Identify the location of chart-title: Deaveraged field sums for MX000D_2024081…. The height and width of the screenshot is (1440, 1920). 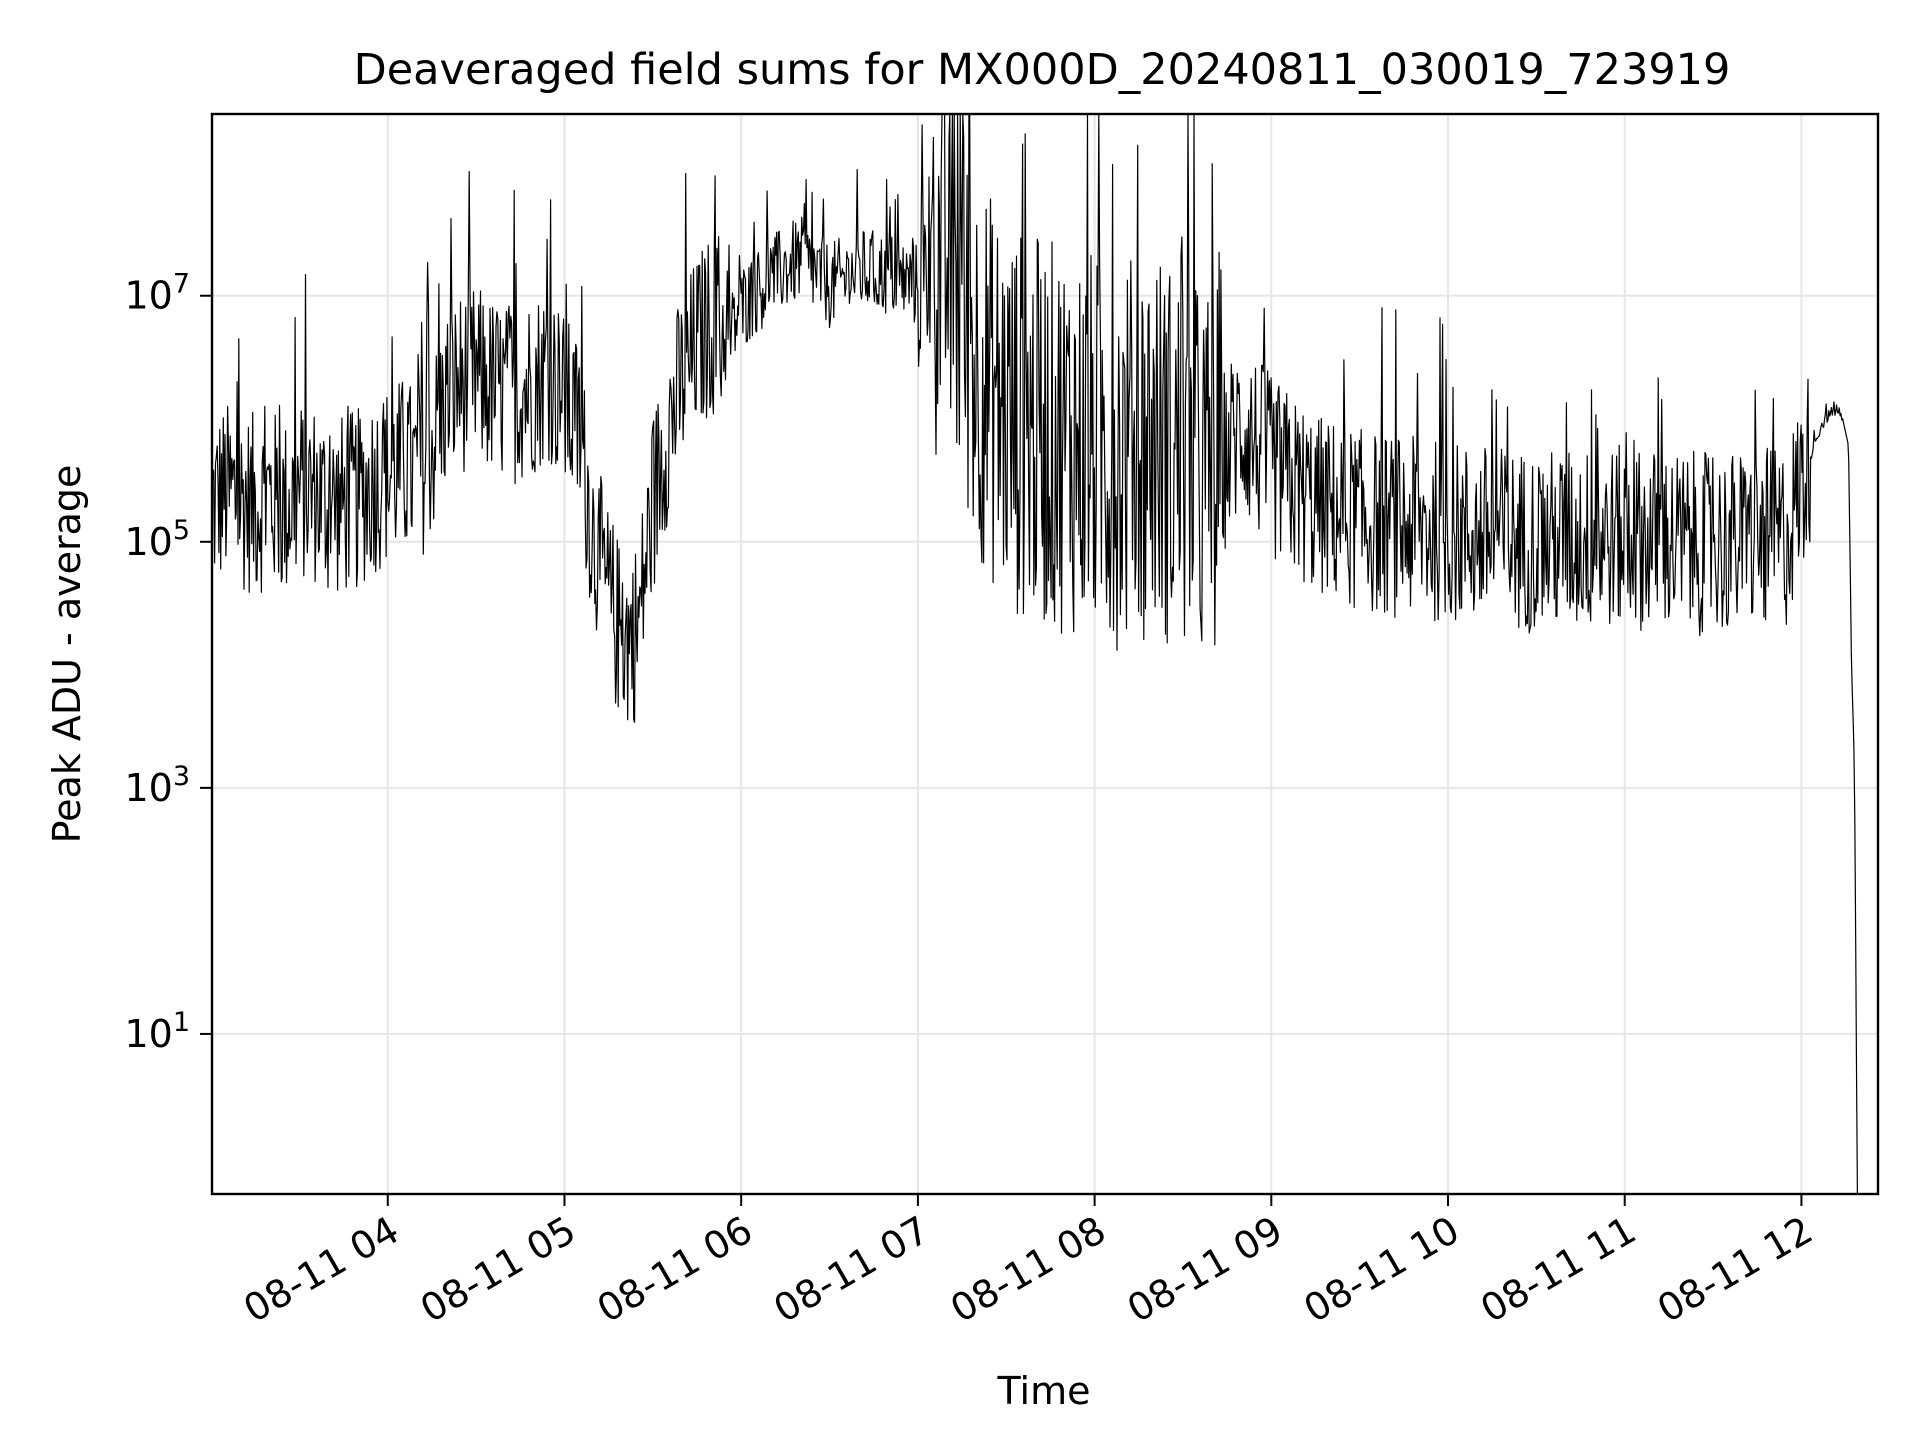
(1042, 70).